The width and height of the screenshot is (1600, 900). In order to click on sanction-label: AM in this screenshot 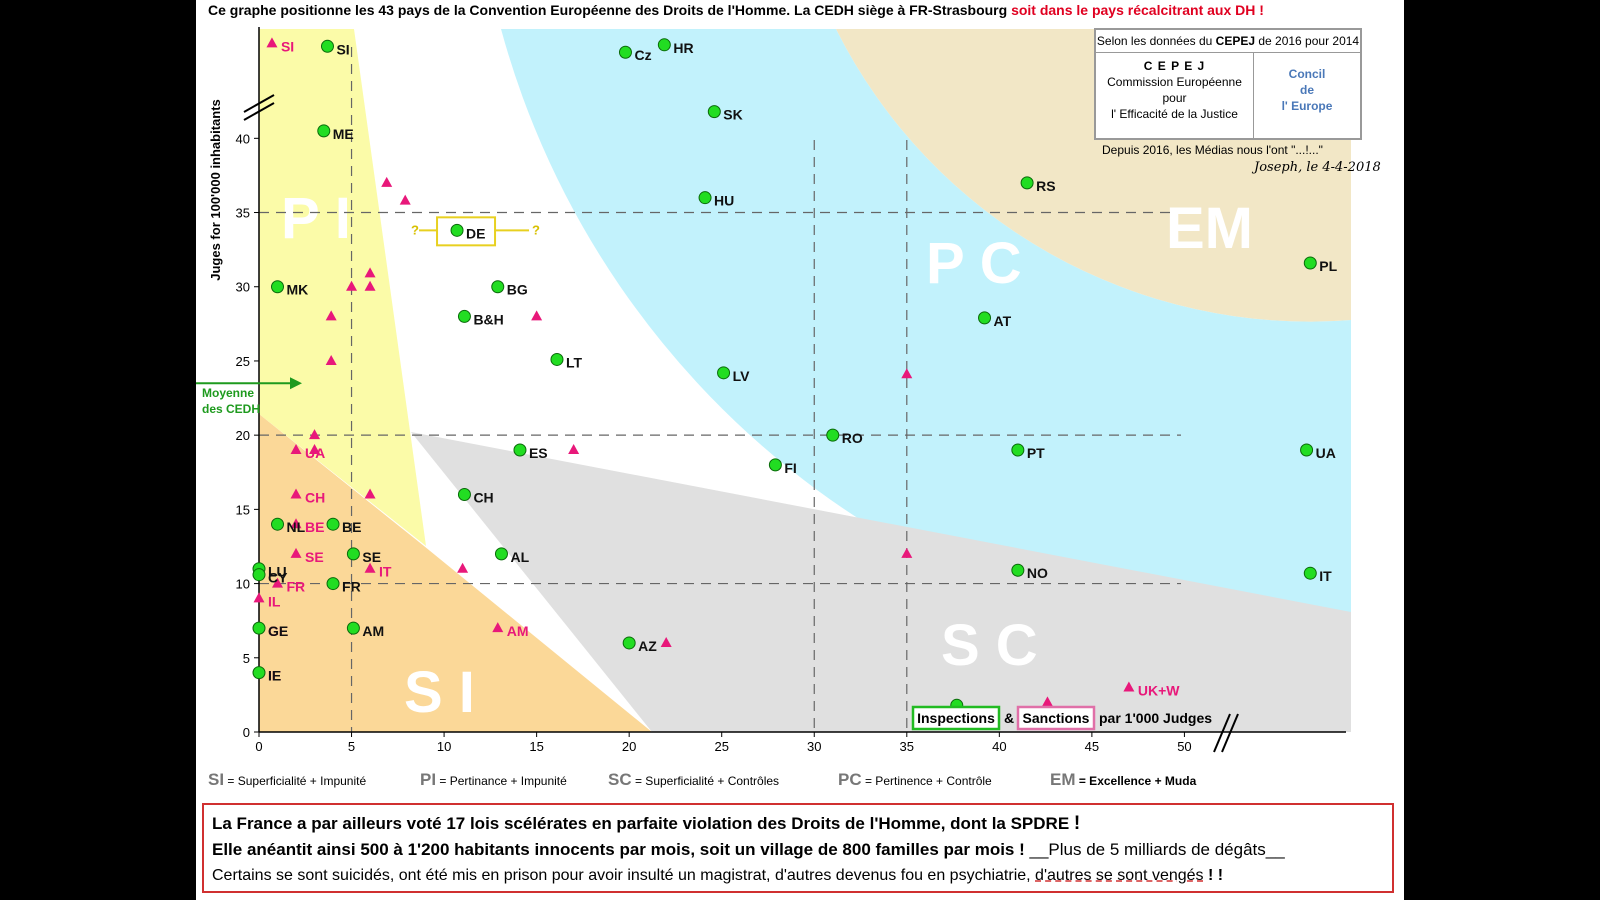, I will do `click(518, 631)`.